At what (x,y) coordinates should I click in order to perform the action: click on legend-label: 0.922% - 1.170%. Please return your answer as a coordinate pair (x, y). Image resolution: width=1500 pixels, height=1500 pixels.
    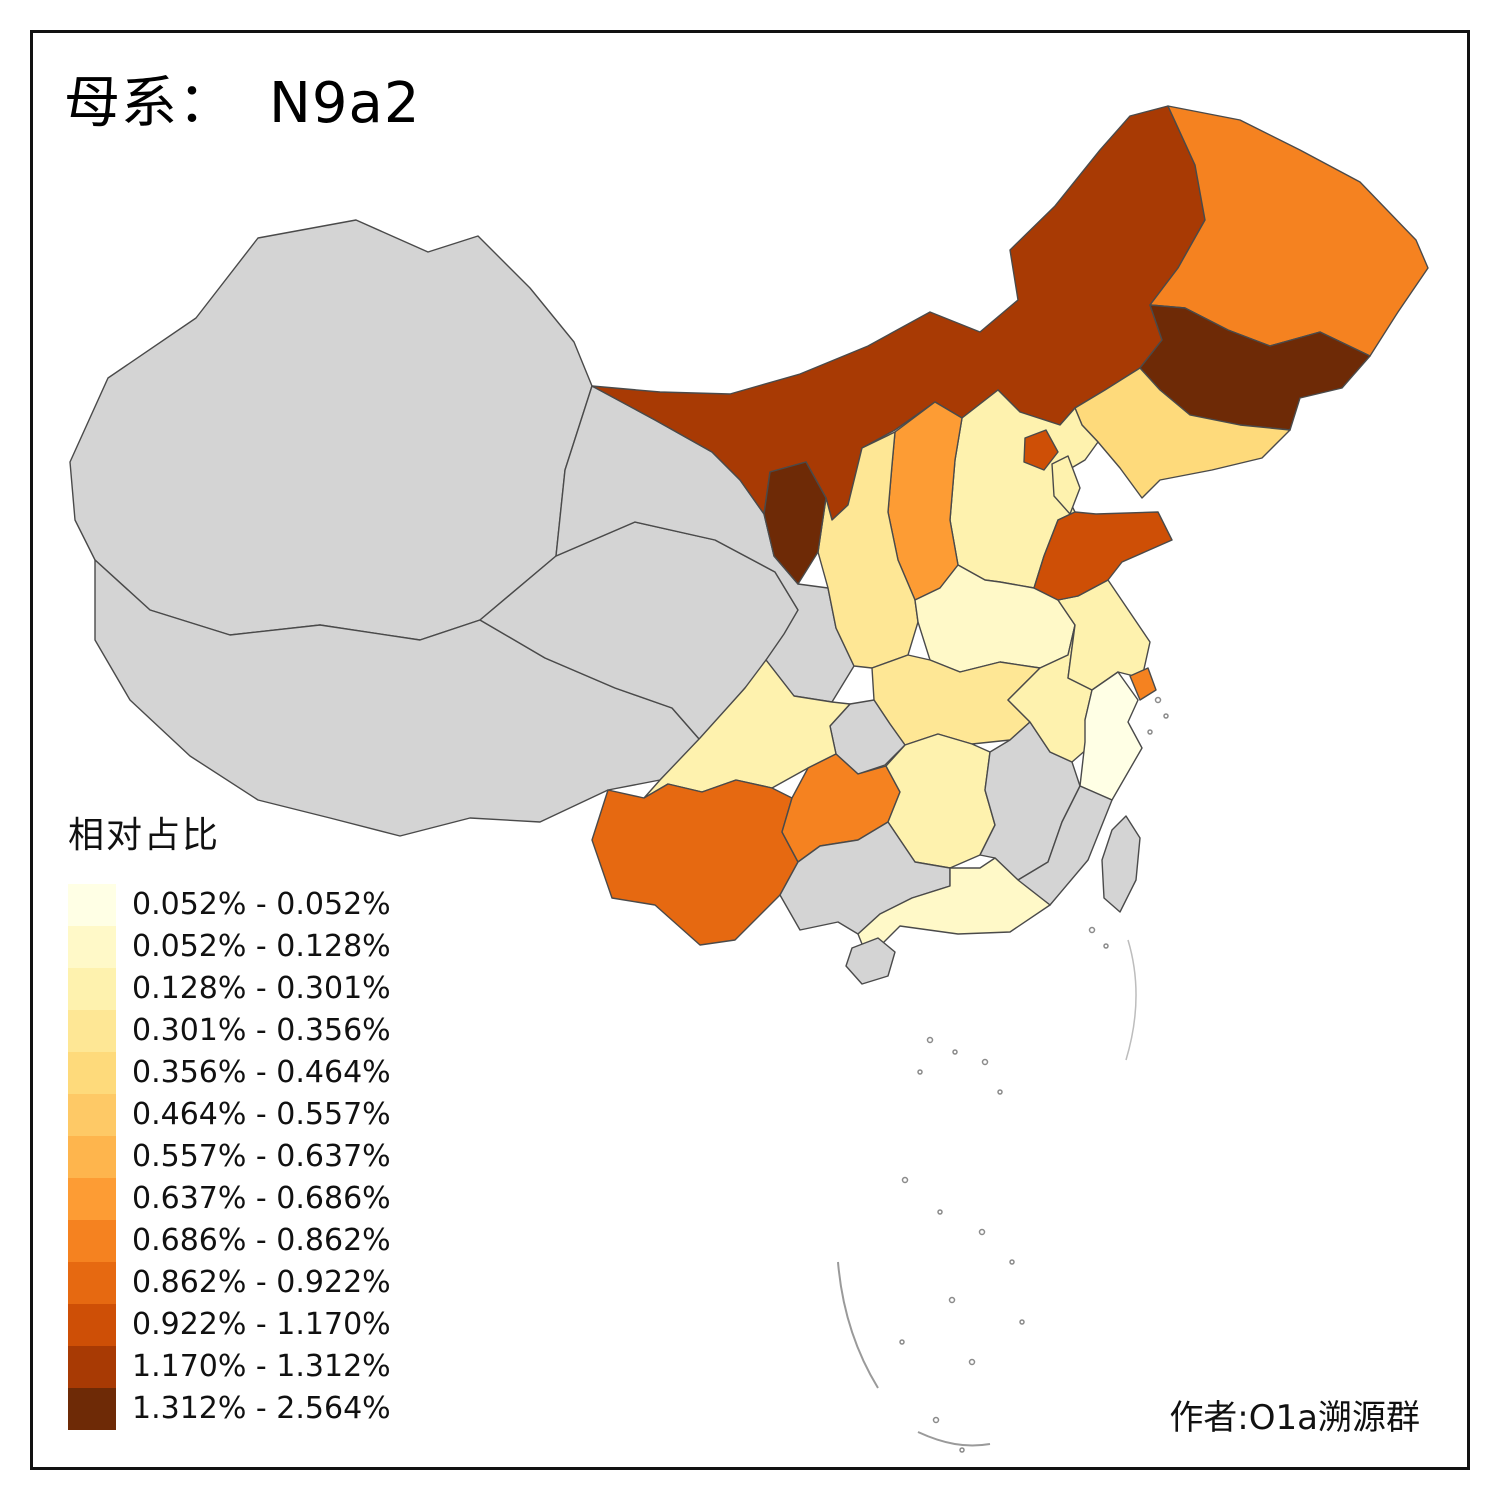
    Looking at the image, I should click on (261, 1324).